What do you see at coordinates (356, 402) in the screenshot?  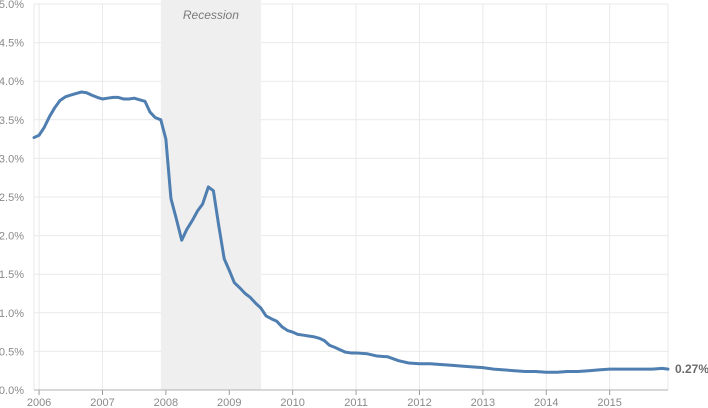 I see `x-tick-label: 2011` at bounding box center [356, 402].